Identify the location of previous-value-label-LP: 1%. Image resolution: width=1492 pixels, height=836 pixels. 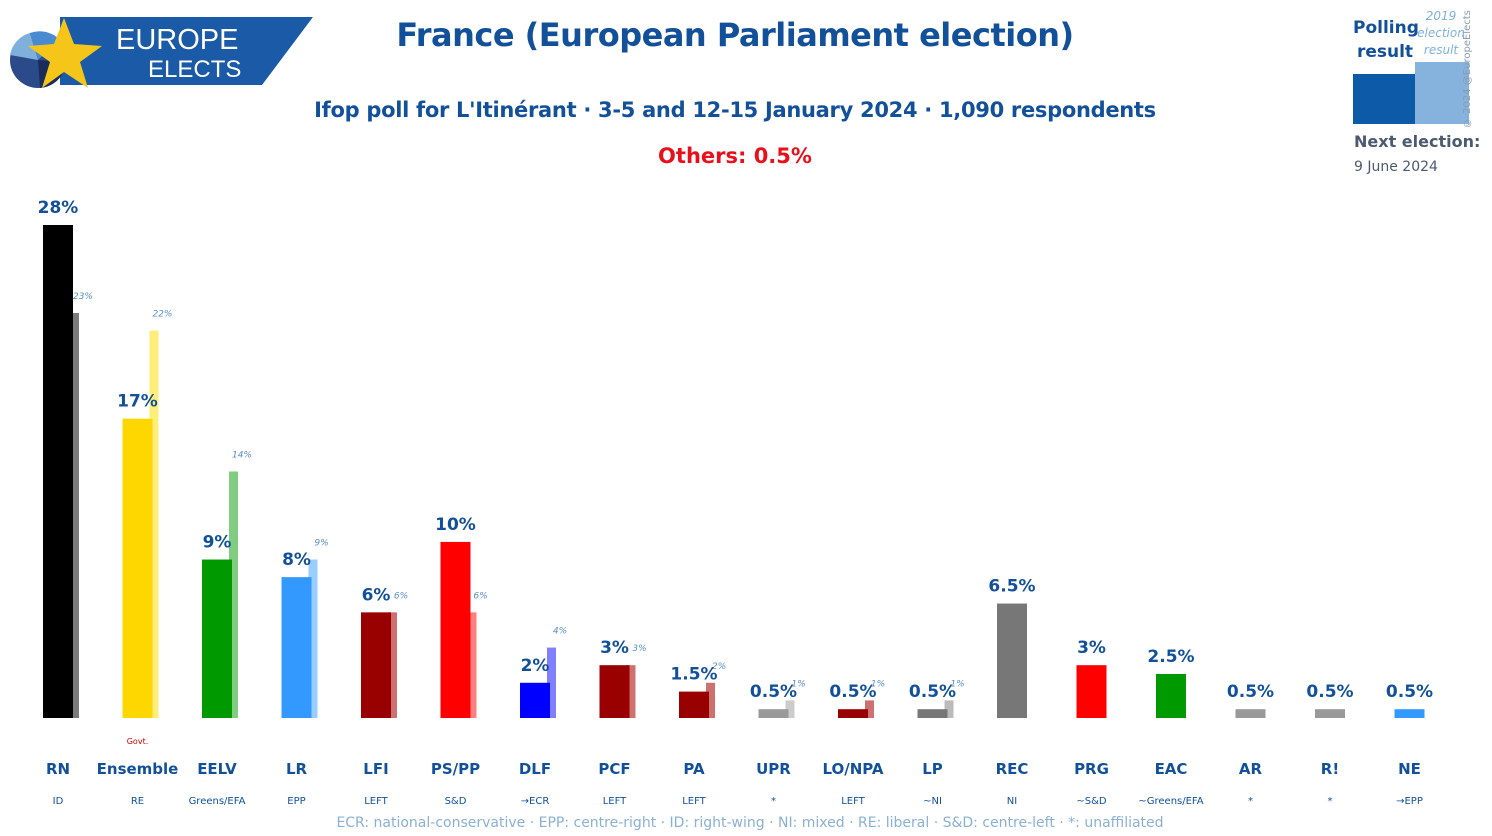
(957, 684).